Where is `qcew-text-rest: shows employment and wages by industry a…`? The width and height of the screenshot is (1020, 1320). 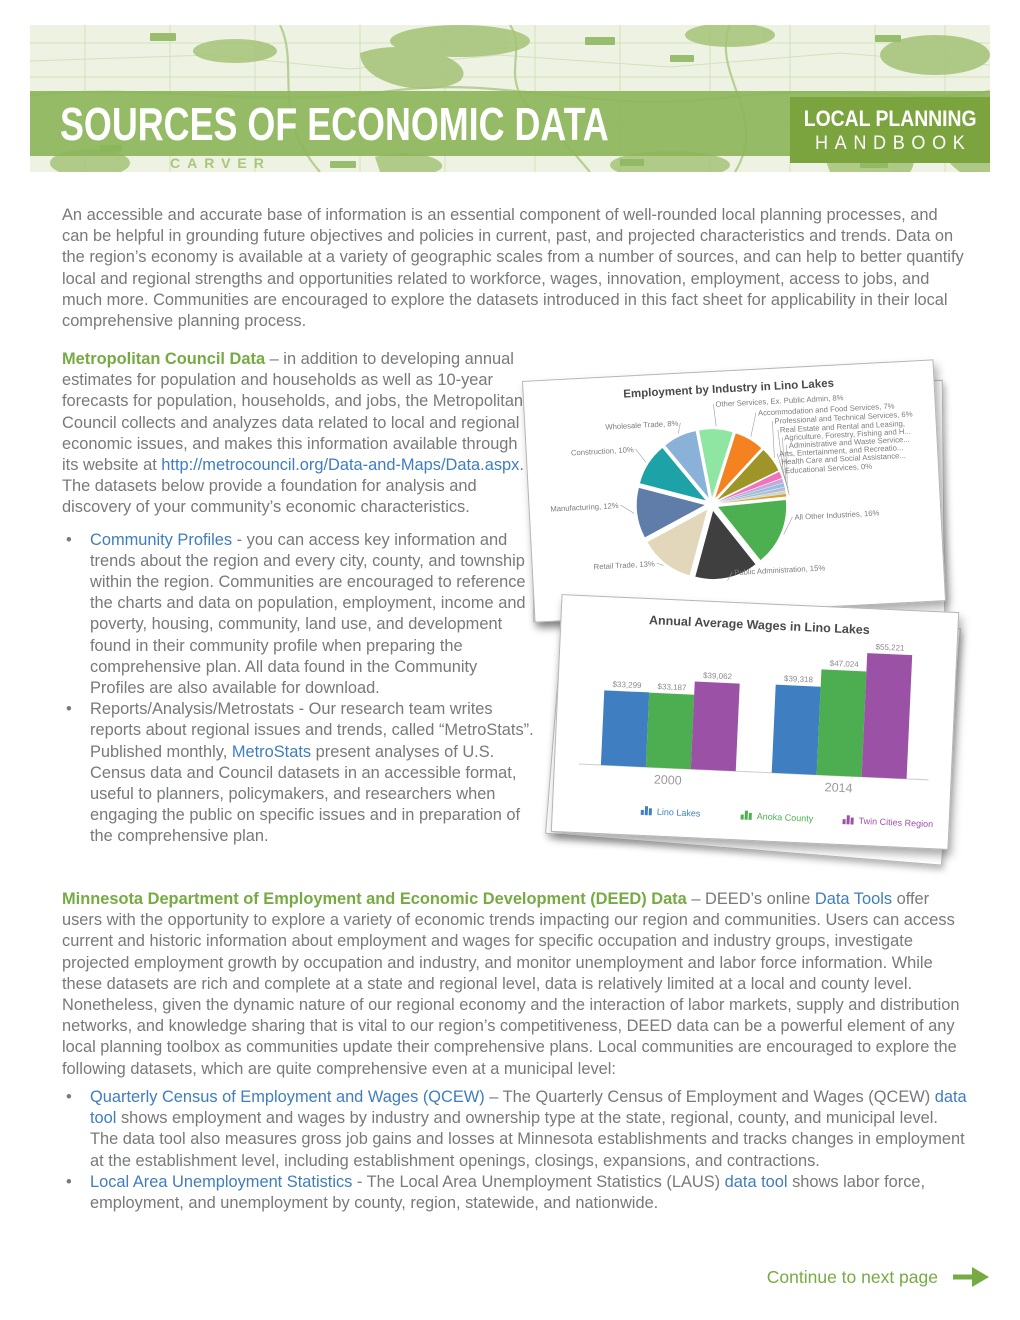 qcew-text-rest: shows employment and wages by industry a… is located at coordinates (527, 1139).